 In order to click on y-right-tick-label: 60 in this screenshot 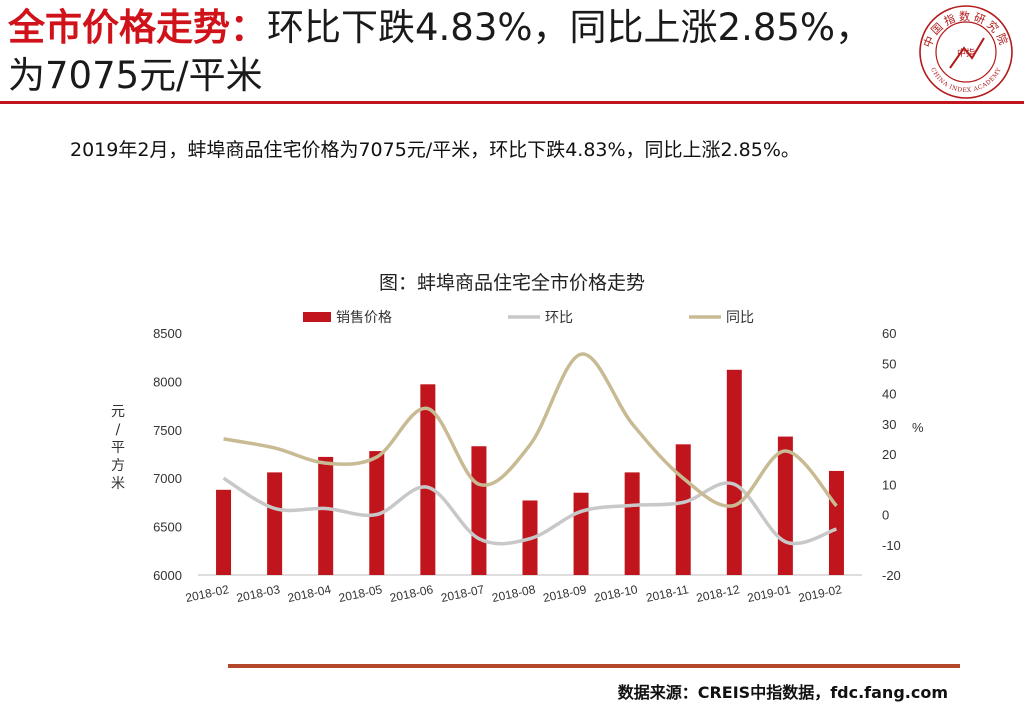, I will do `click(889, 333)`.